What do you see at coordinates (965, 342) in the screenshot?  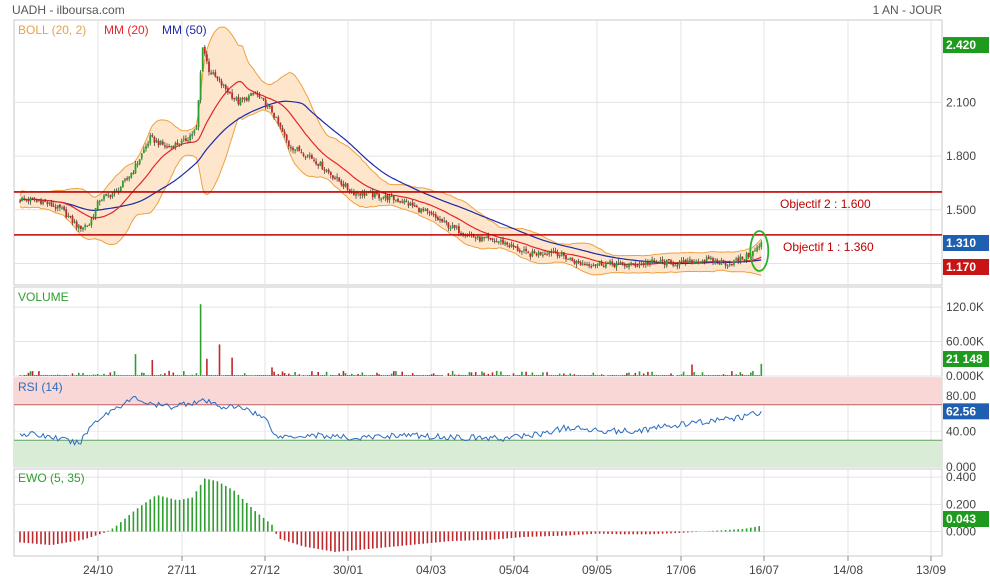 I see `volume-tick-label: 60.00K` at bounding box center [965, 342].